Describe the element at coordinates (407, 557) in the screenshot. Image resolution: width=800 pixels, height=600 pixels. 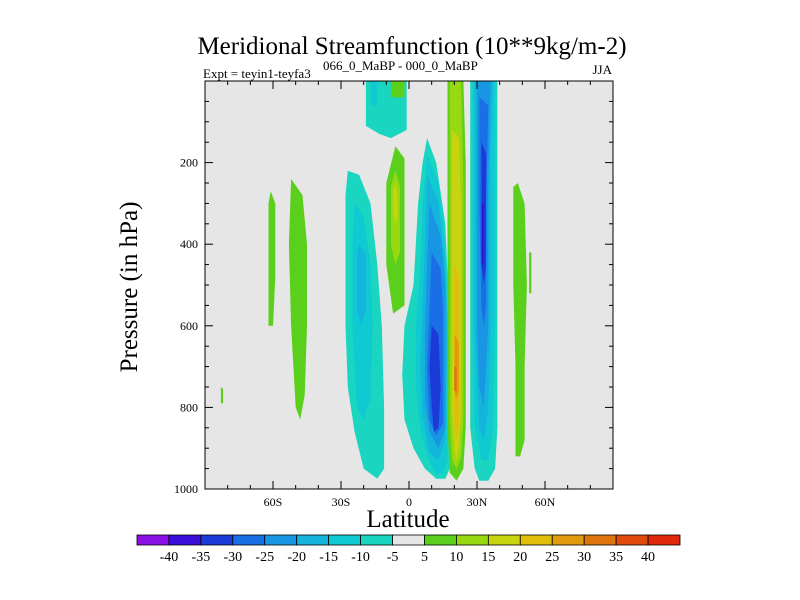
I see `colorbar-labels: -40 -35 -30 -25 -20 -15 -10 -5 5 10 15 20 25 30 35 40` at that location.